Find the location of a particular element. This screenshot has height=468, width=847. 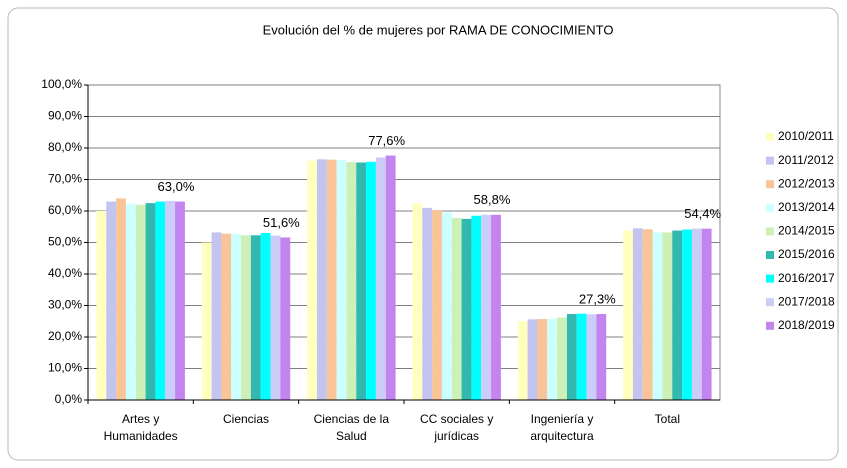

y-tick-label: 10,0% is located at coordinates (65, 368).